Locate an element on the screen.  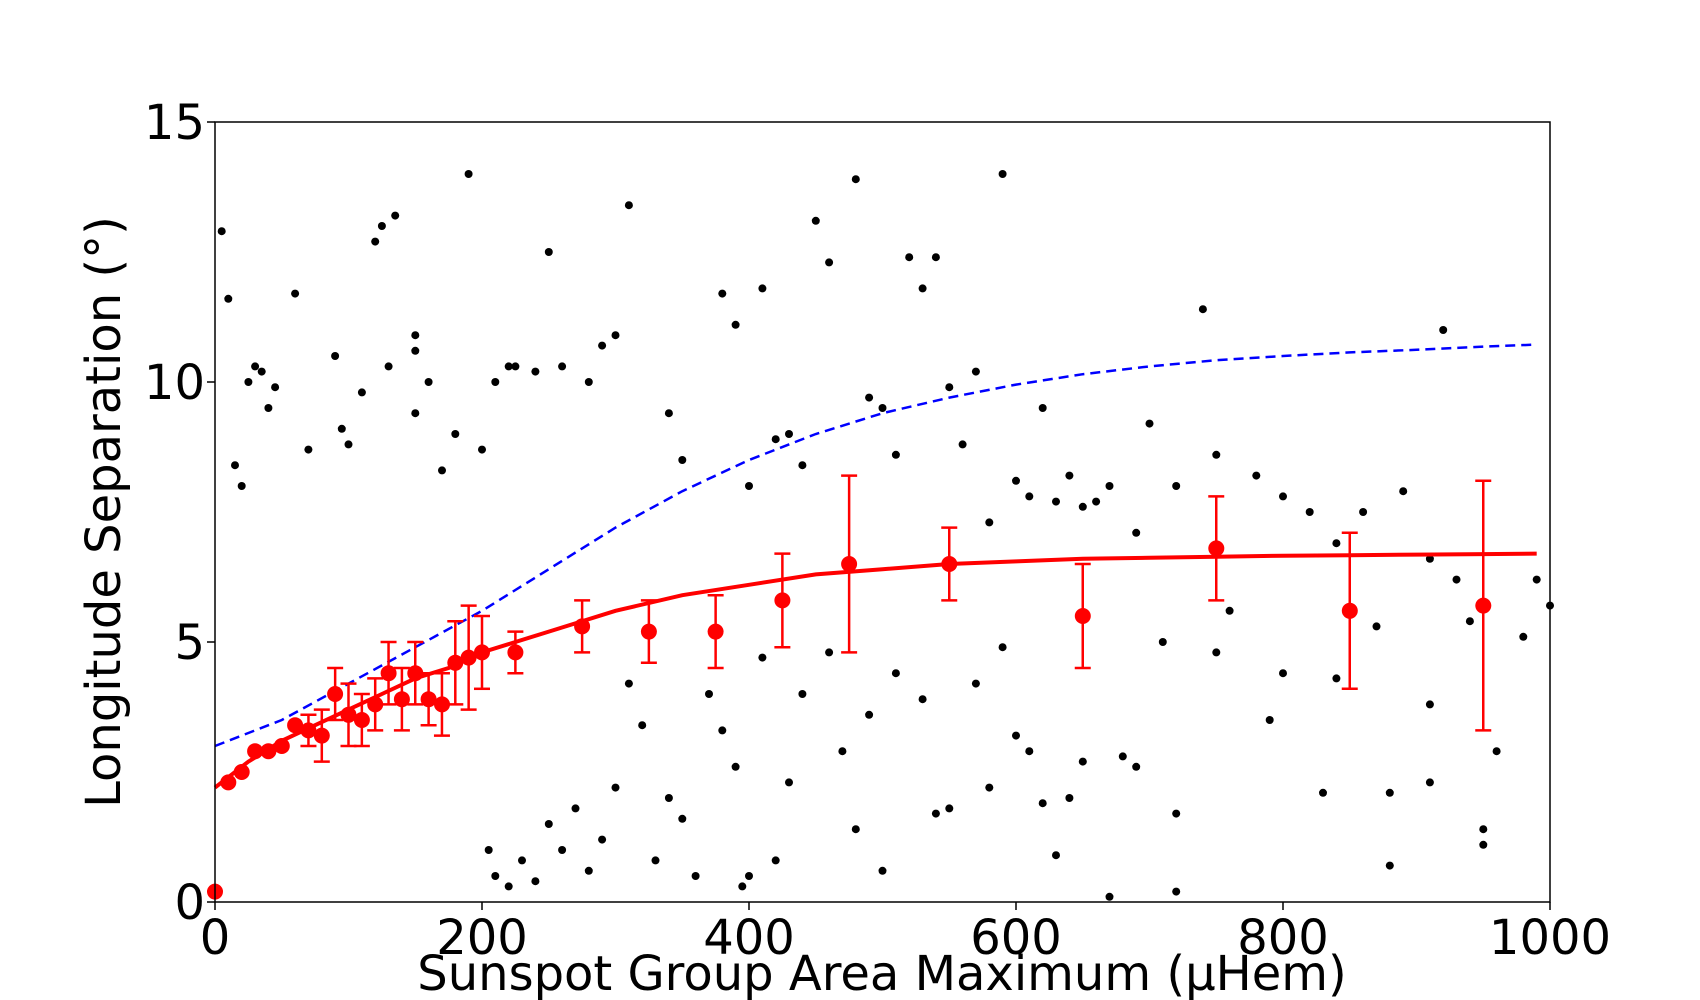
y-axis-label: Longitude Separation (°) is located at coordinates (104, 512).